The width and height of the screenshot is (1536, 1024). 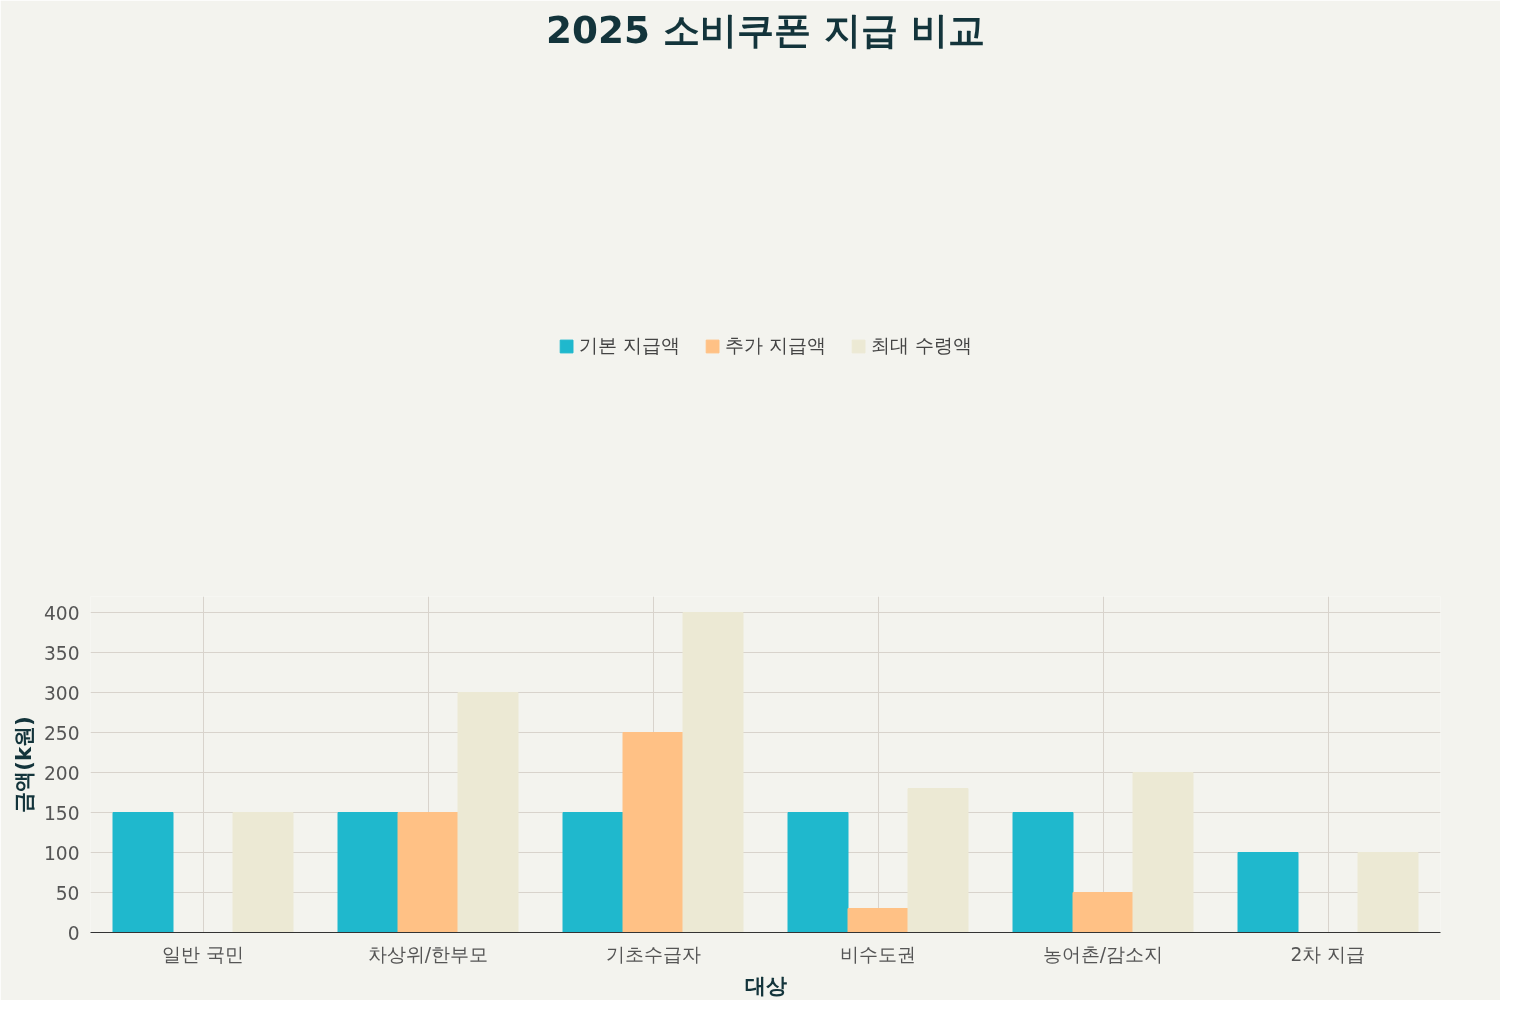 I want to click on x-axis-title: 대상, so click(x=765, y=985).